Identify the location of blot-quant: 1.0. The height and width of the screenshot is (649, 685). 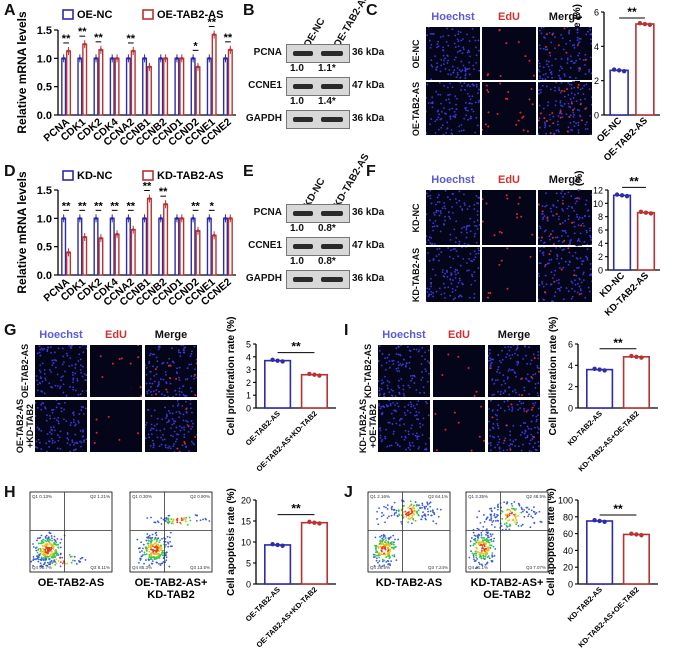
(297, 261).